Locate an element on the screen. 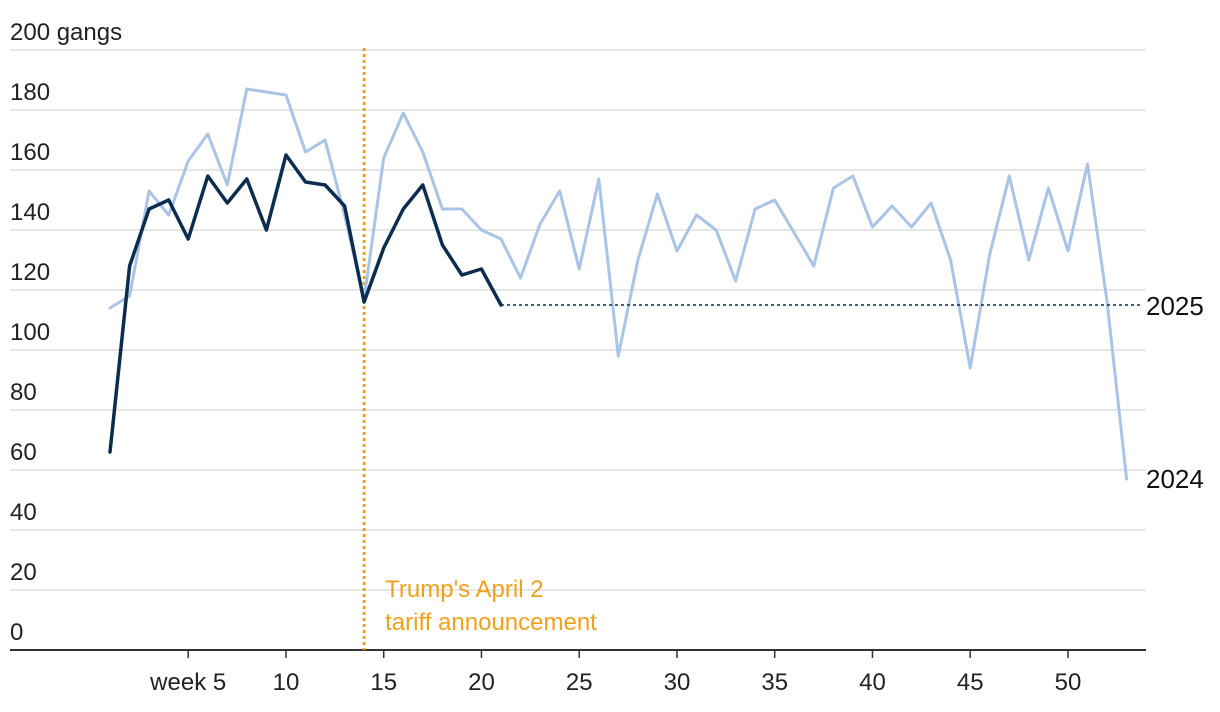  x-tick-label: week 5 is located at coordinates (187, 682).